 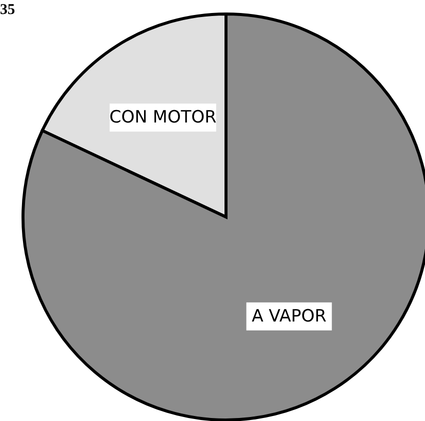 I want to click on slice-label: A VAPOR, so click(x=289, y=316).